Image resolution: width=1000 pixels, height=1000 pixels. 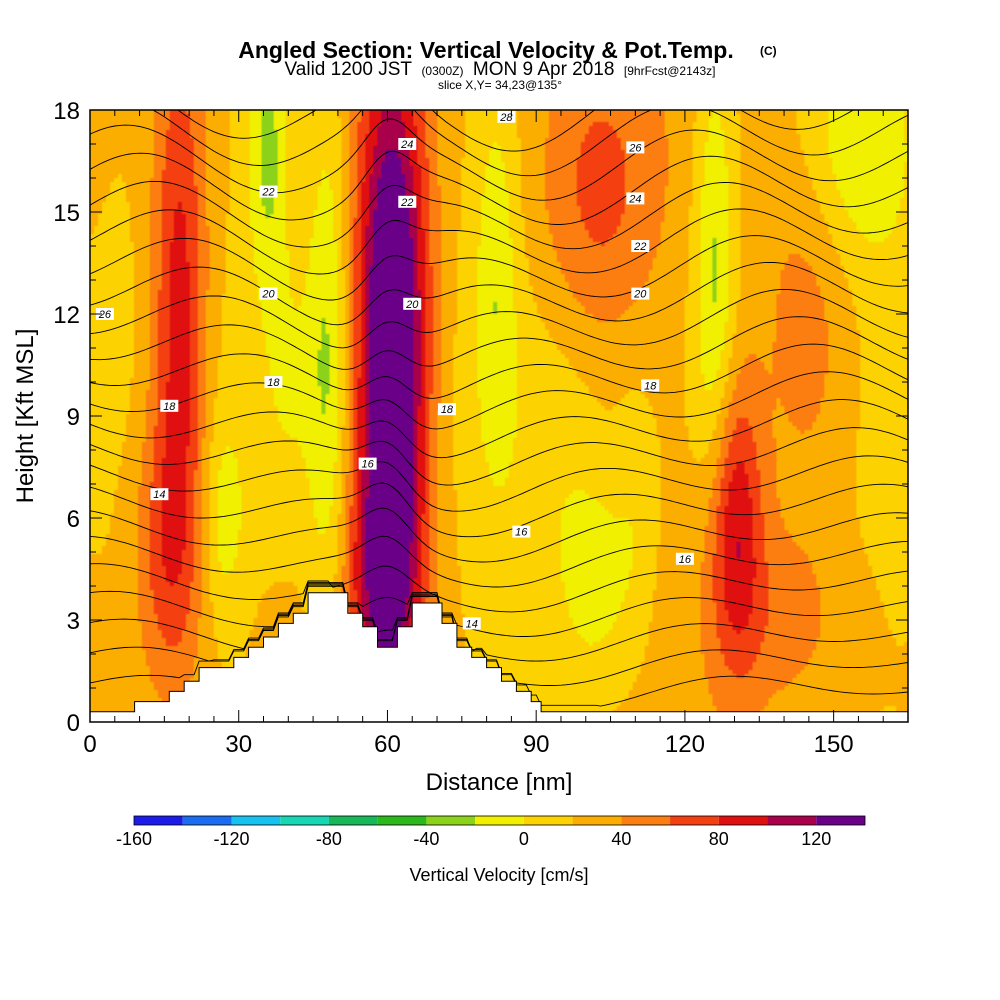 I want to click on colorbar: -160 -120 -80 -40 0 40 80 120, so click(x=491, y=832).